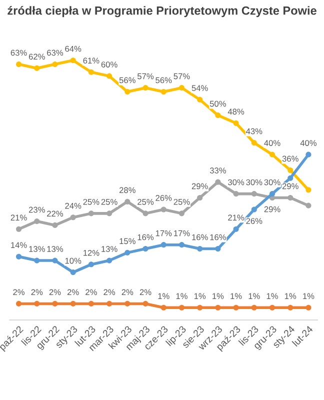 The height and width of the screenshot is (400, 324). What do you see at coordinates (73, 261) in the screenshot?
I see `data-label: 10%` at bounding box center [73, 261].